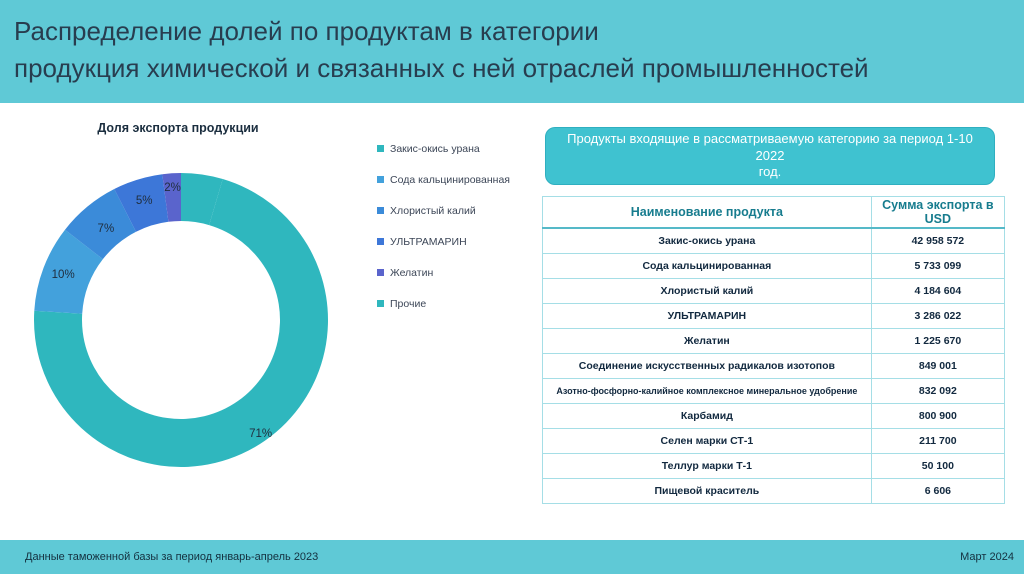 This screenshot has width=1024, height=574. I want to click on table-row-8: Селен марки СТ-1 211 700, so click(774, 441).